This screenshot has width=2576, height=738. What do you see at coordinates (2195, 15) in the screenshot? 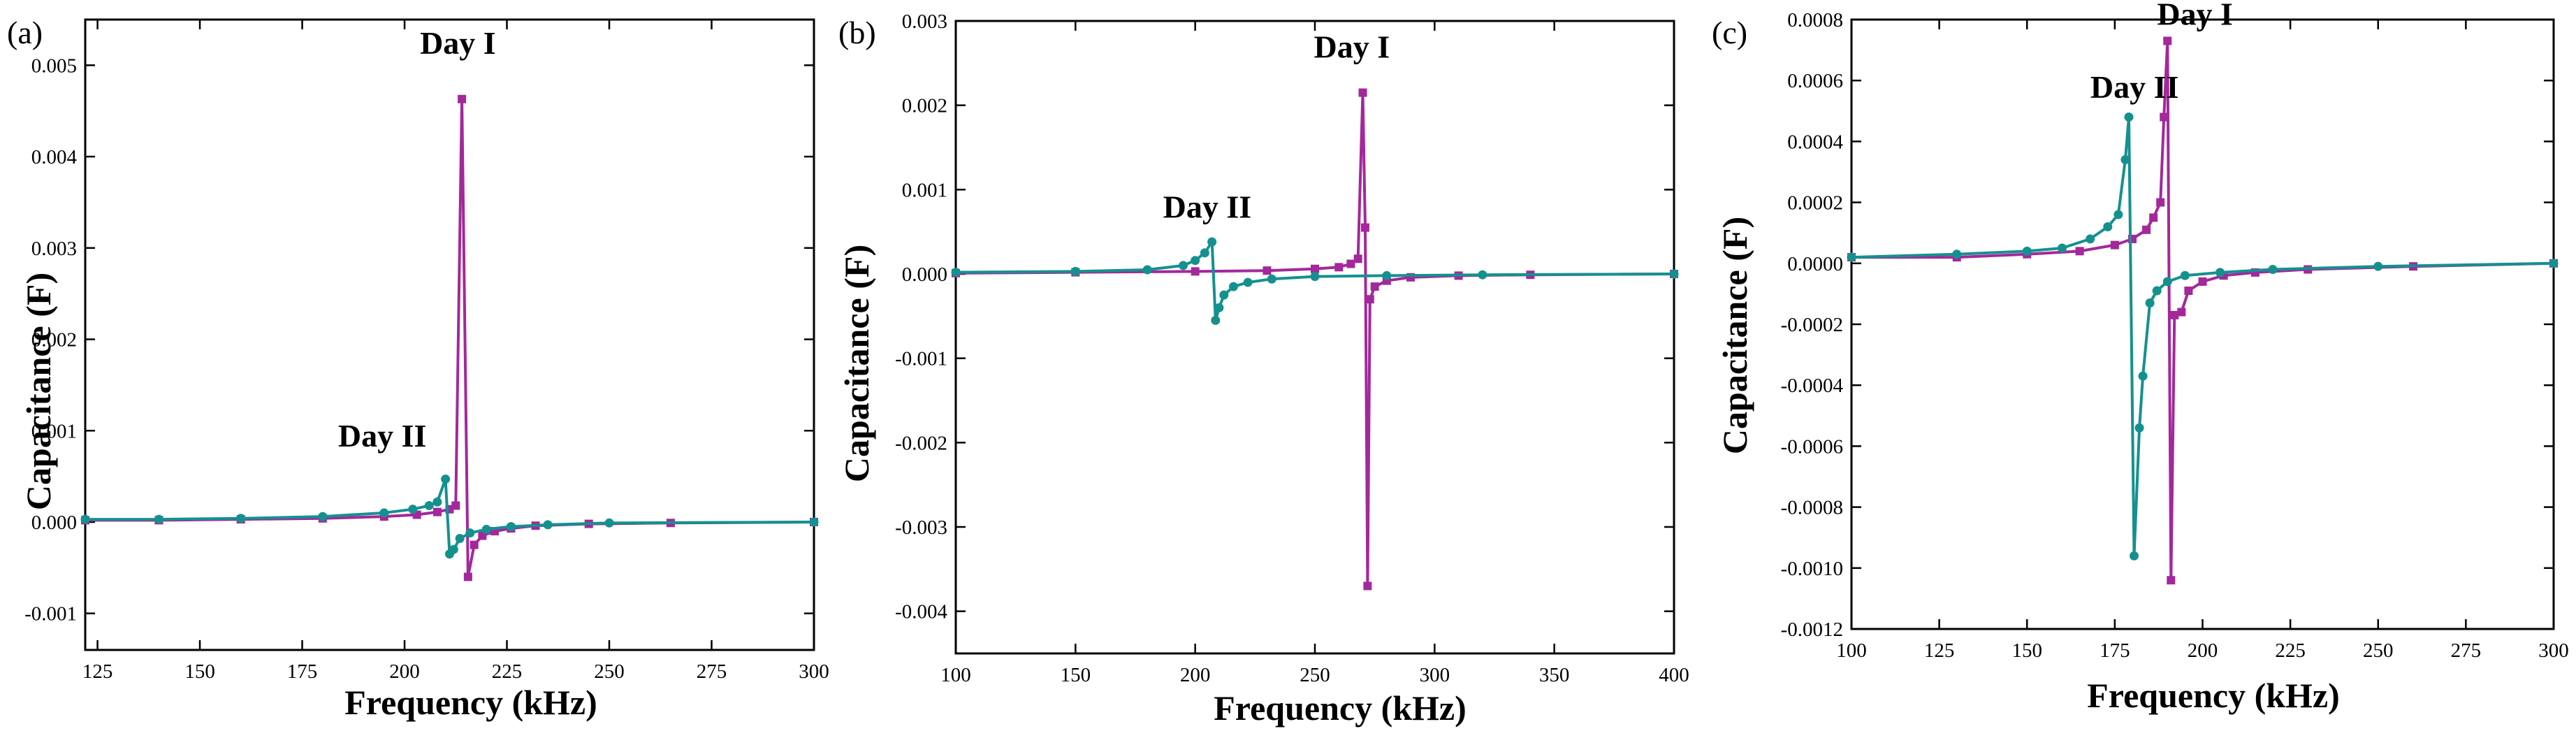
I see `annotation-day1-c: Day I` at bounding box center [2195, 15].